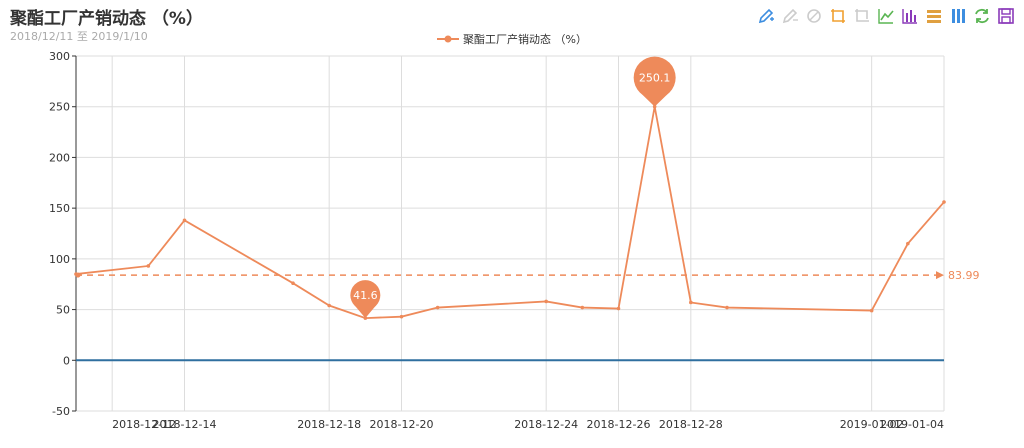 Image resolution: width=1024 pixels, height=448 pixels. What do you see at coordinates (185, 424) in the screenshot?
I see `x-tick-label: 2018-12-14` at bounding box center [185, 424].